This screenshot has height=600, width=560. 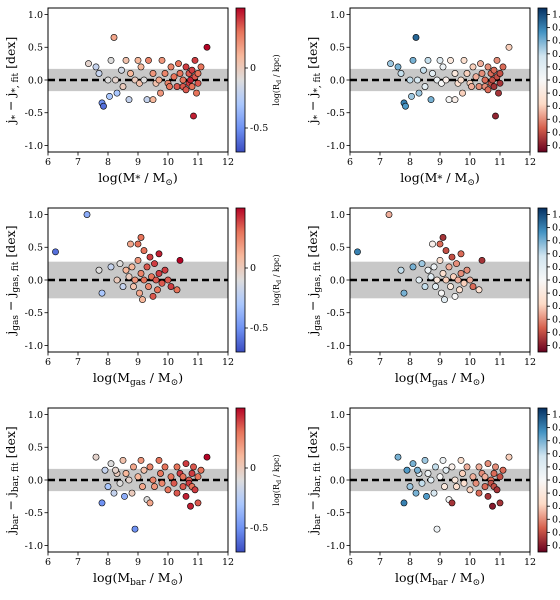 What do you see at coordinates (470, 362) in the screenshot?
I see `x-tick-label: 10` at bounding box center [470, 362].